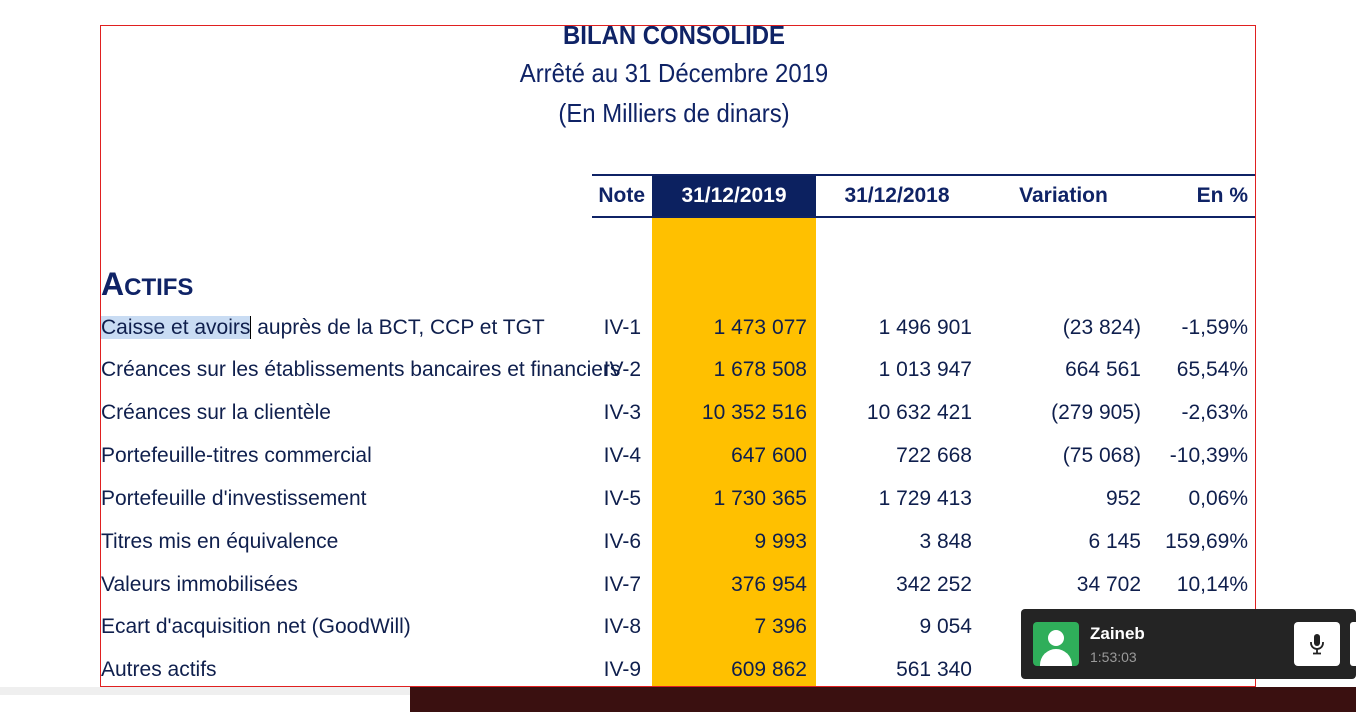 The image size is (1356, 712). Describe the element at coordinates (622, 369) in the screenshot. I see `row-note: IV-2` at that location.